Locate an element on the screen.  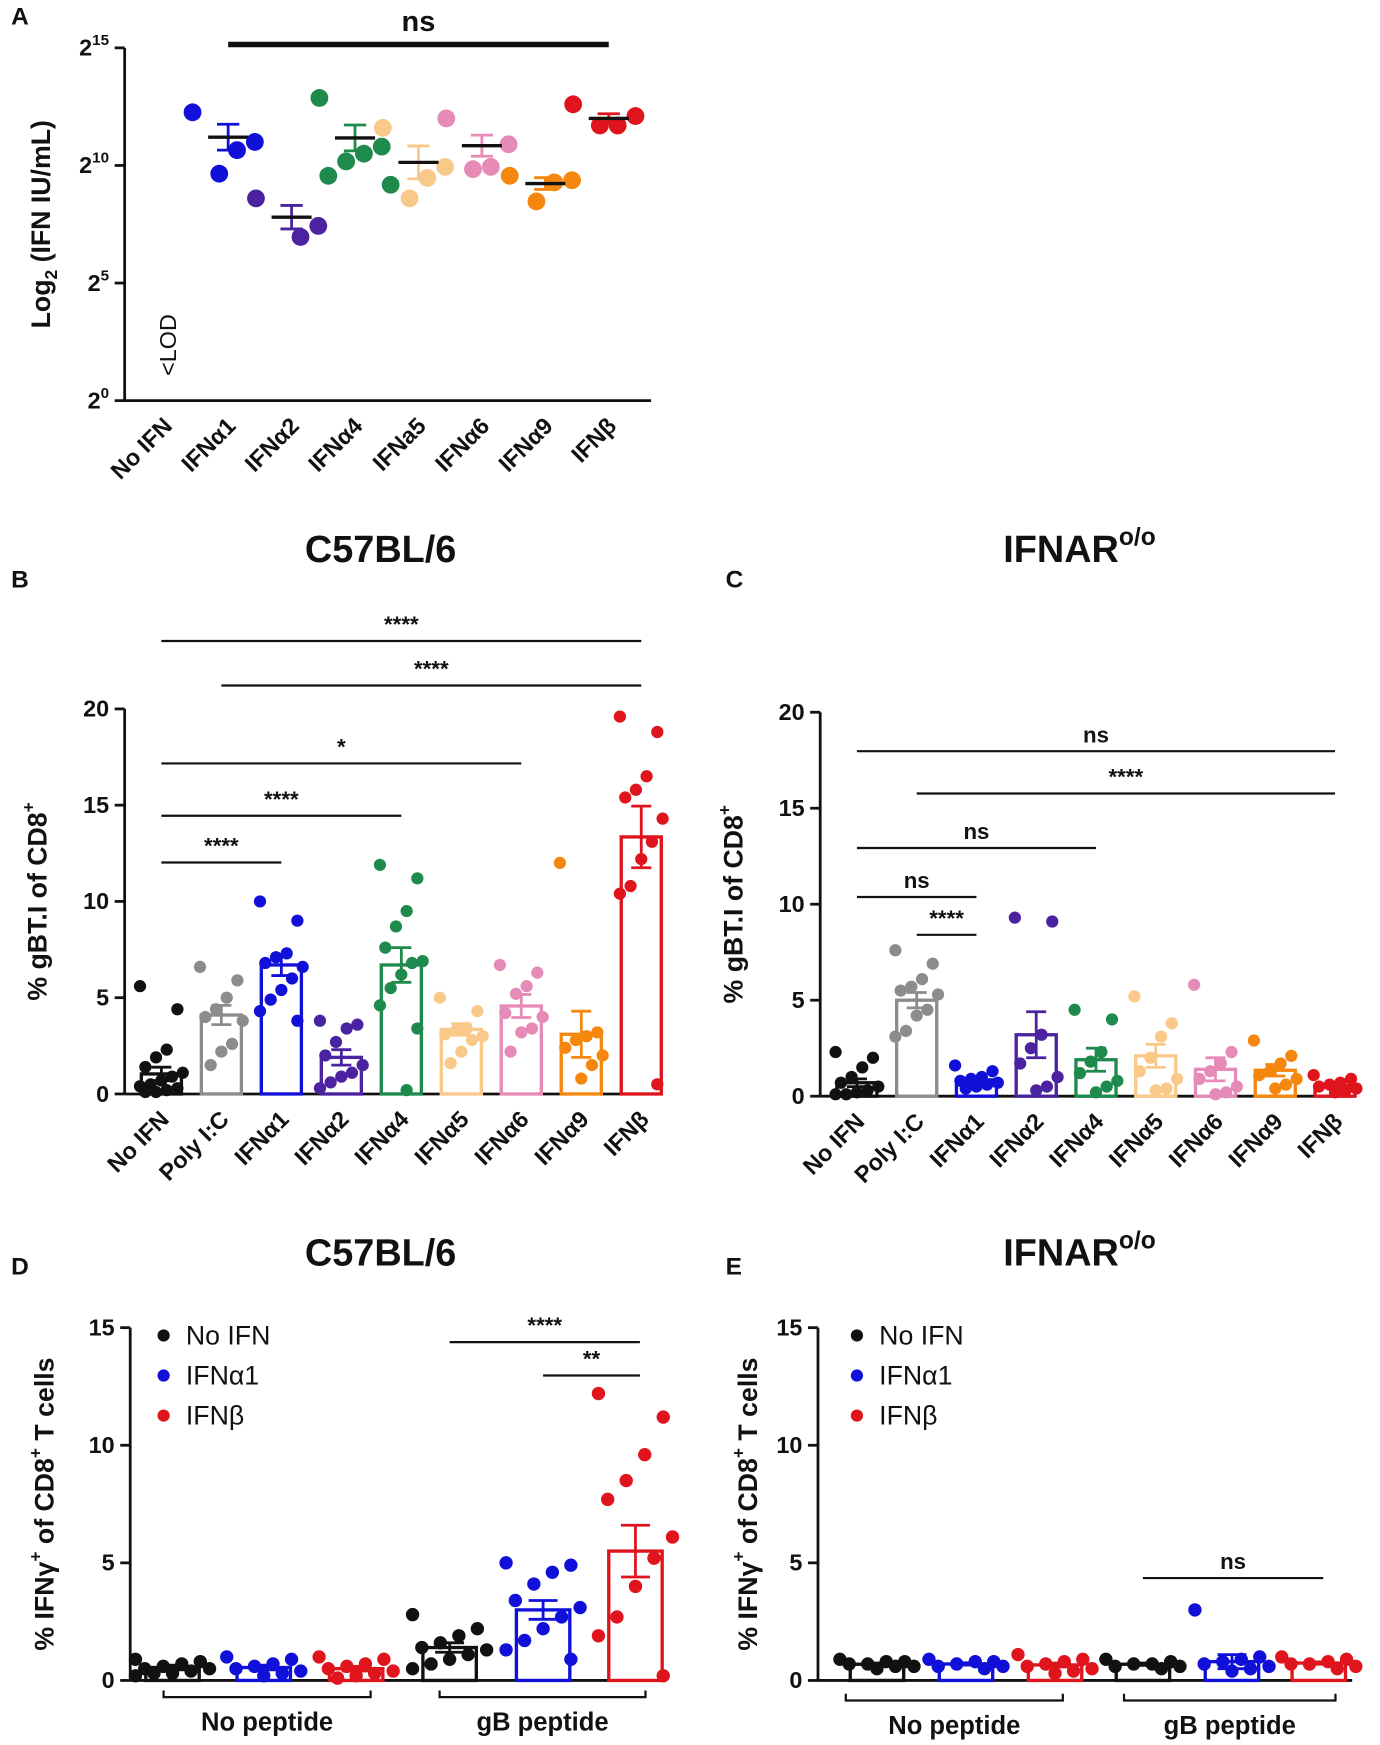
x-tick-label: IFNα6 is located at coordinates (501, 1138).